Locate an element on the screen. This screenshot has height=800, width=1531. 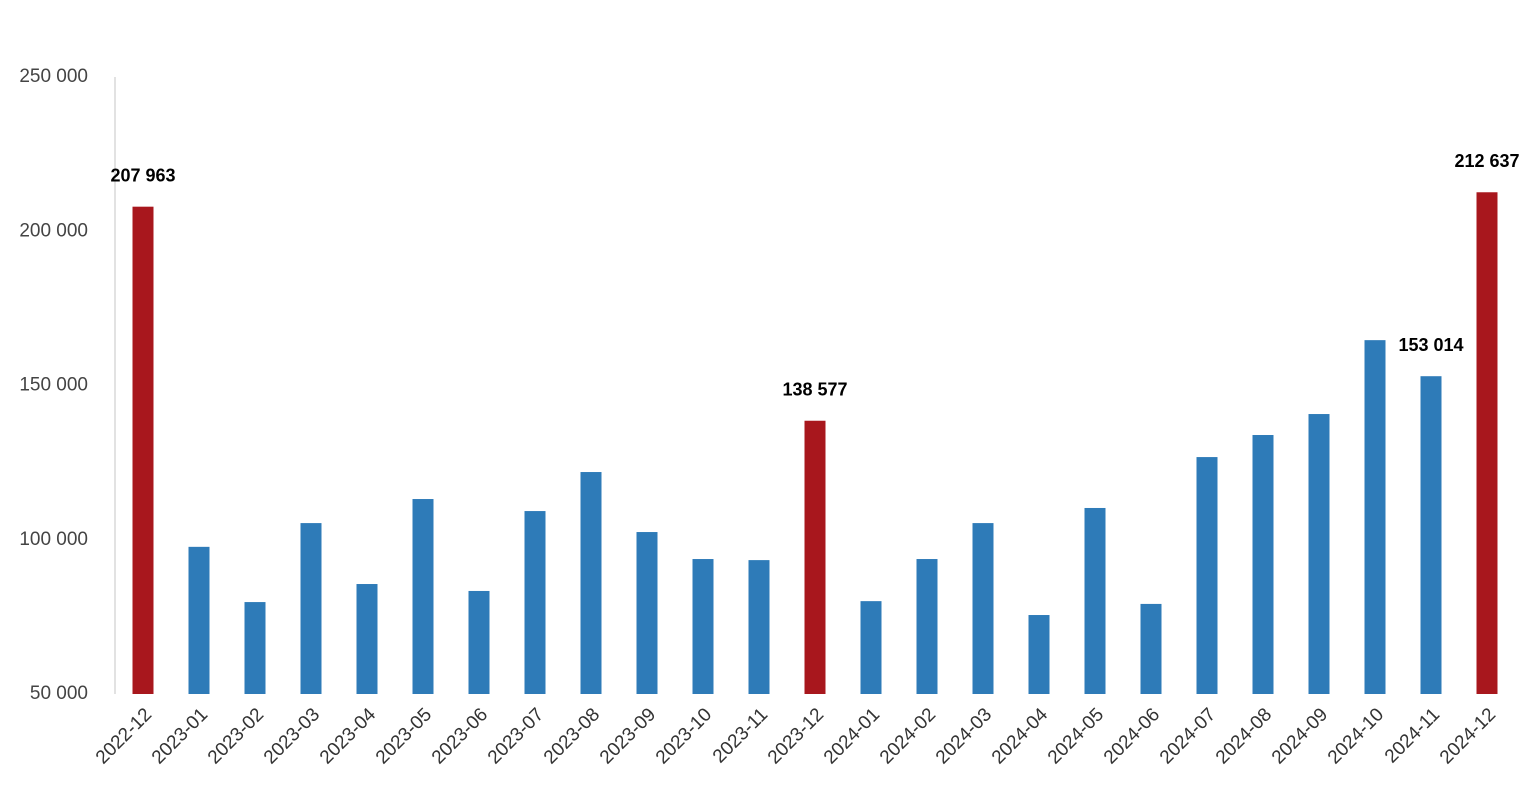
x-tick-label: 2022-12 is located at coordinates (124, 736).